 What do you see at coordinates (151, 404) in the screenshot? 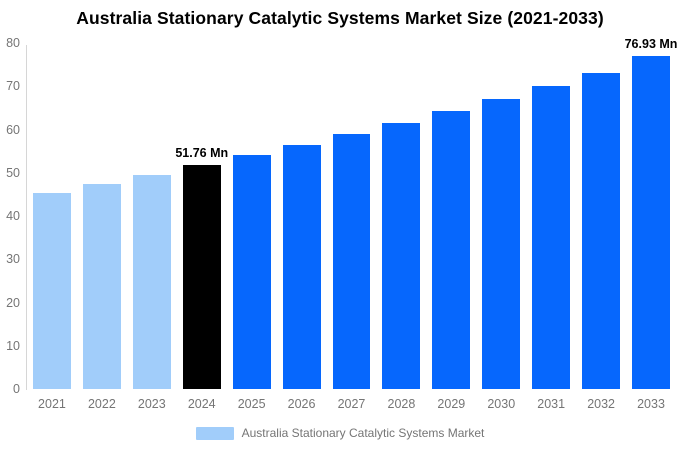
I see `x-tick-label: 2023` at bounding box center [151, 404].